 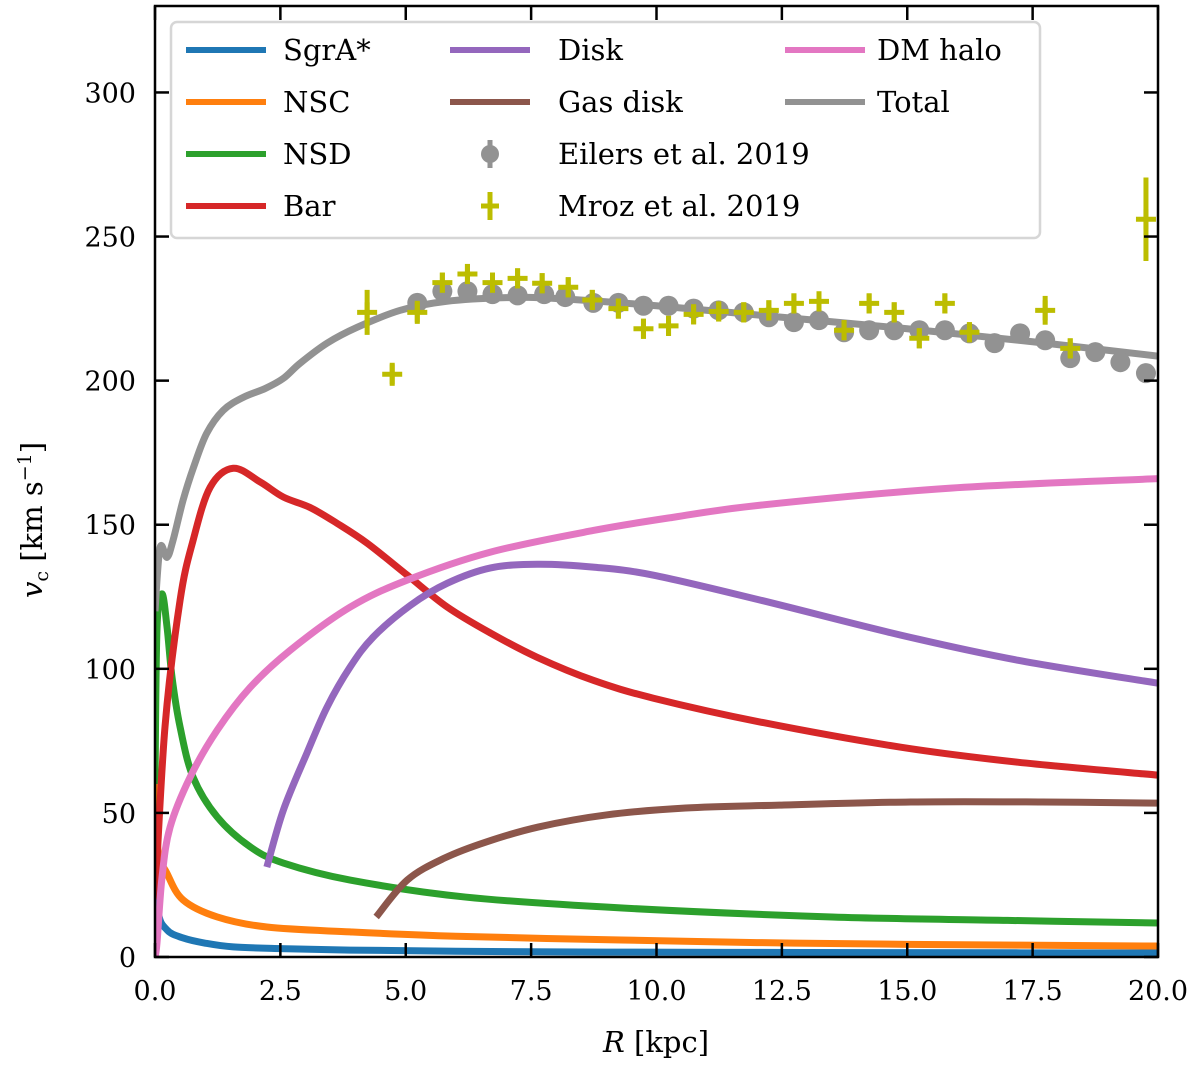 I want to click on x-tick-label: 0.0, so click(x=155, y=991).